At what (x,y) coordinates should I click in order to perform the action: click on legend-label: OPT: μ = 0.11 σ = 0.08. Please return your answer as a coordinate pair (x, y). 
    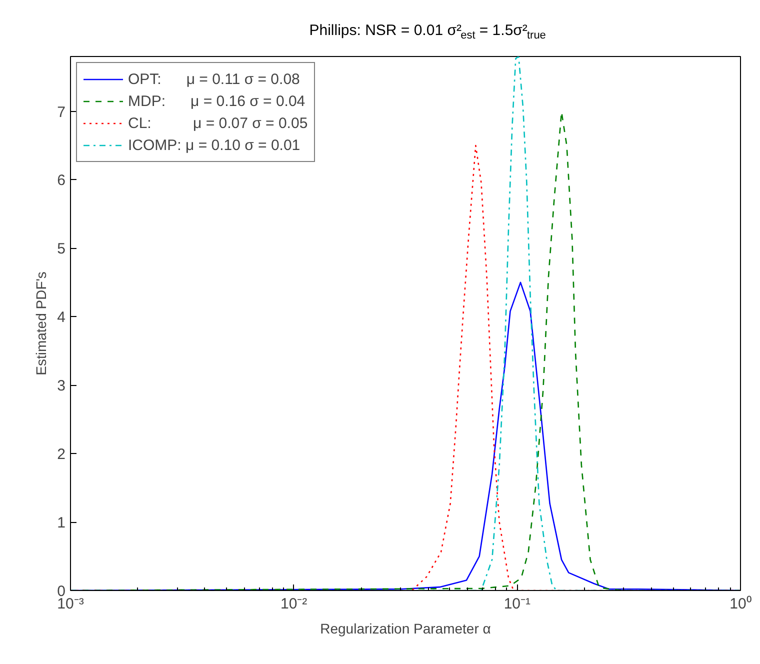
    Looking at the image, I should click on (214, 79).